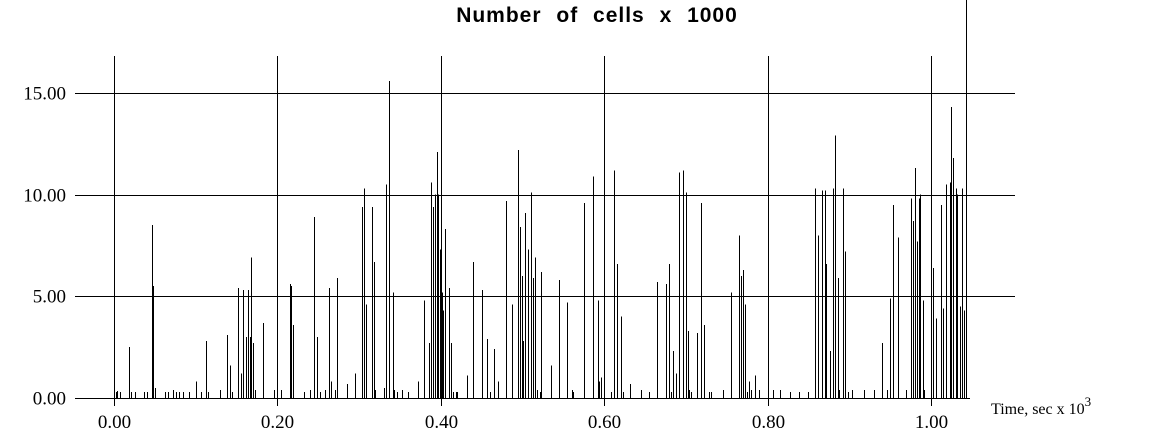 The height and width of the screenshot is (440, 1164). I want to click on x-tick-label: 0.00, so click(114, 422).